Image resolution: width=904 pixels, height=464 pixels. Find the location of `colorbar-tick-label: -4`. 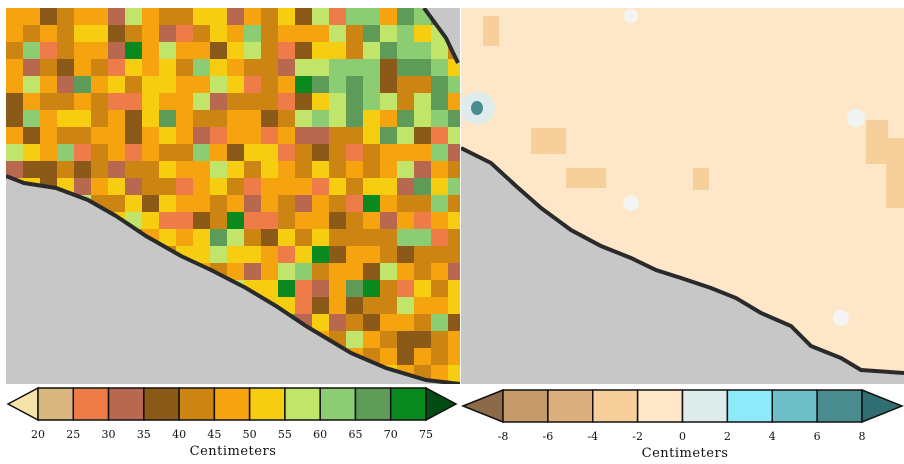

colorbar-tick-label: -4 is located at coordinates (593, 436).